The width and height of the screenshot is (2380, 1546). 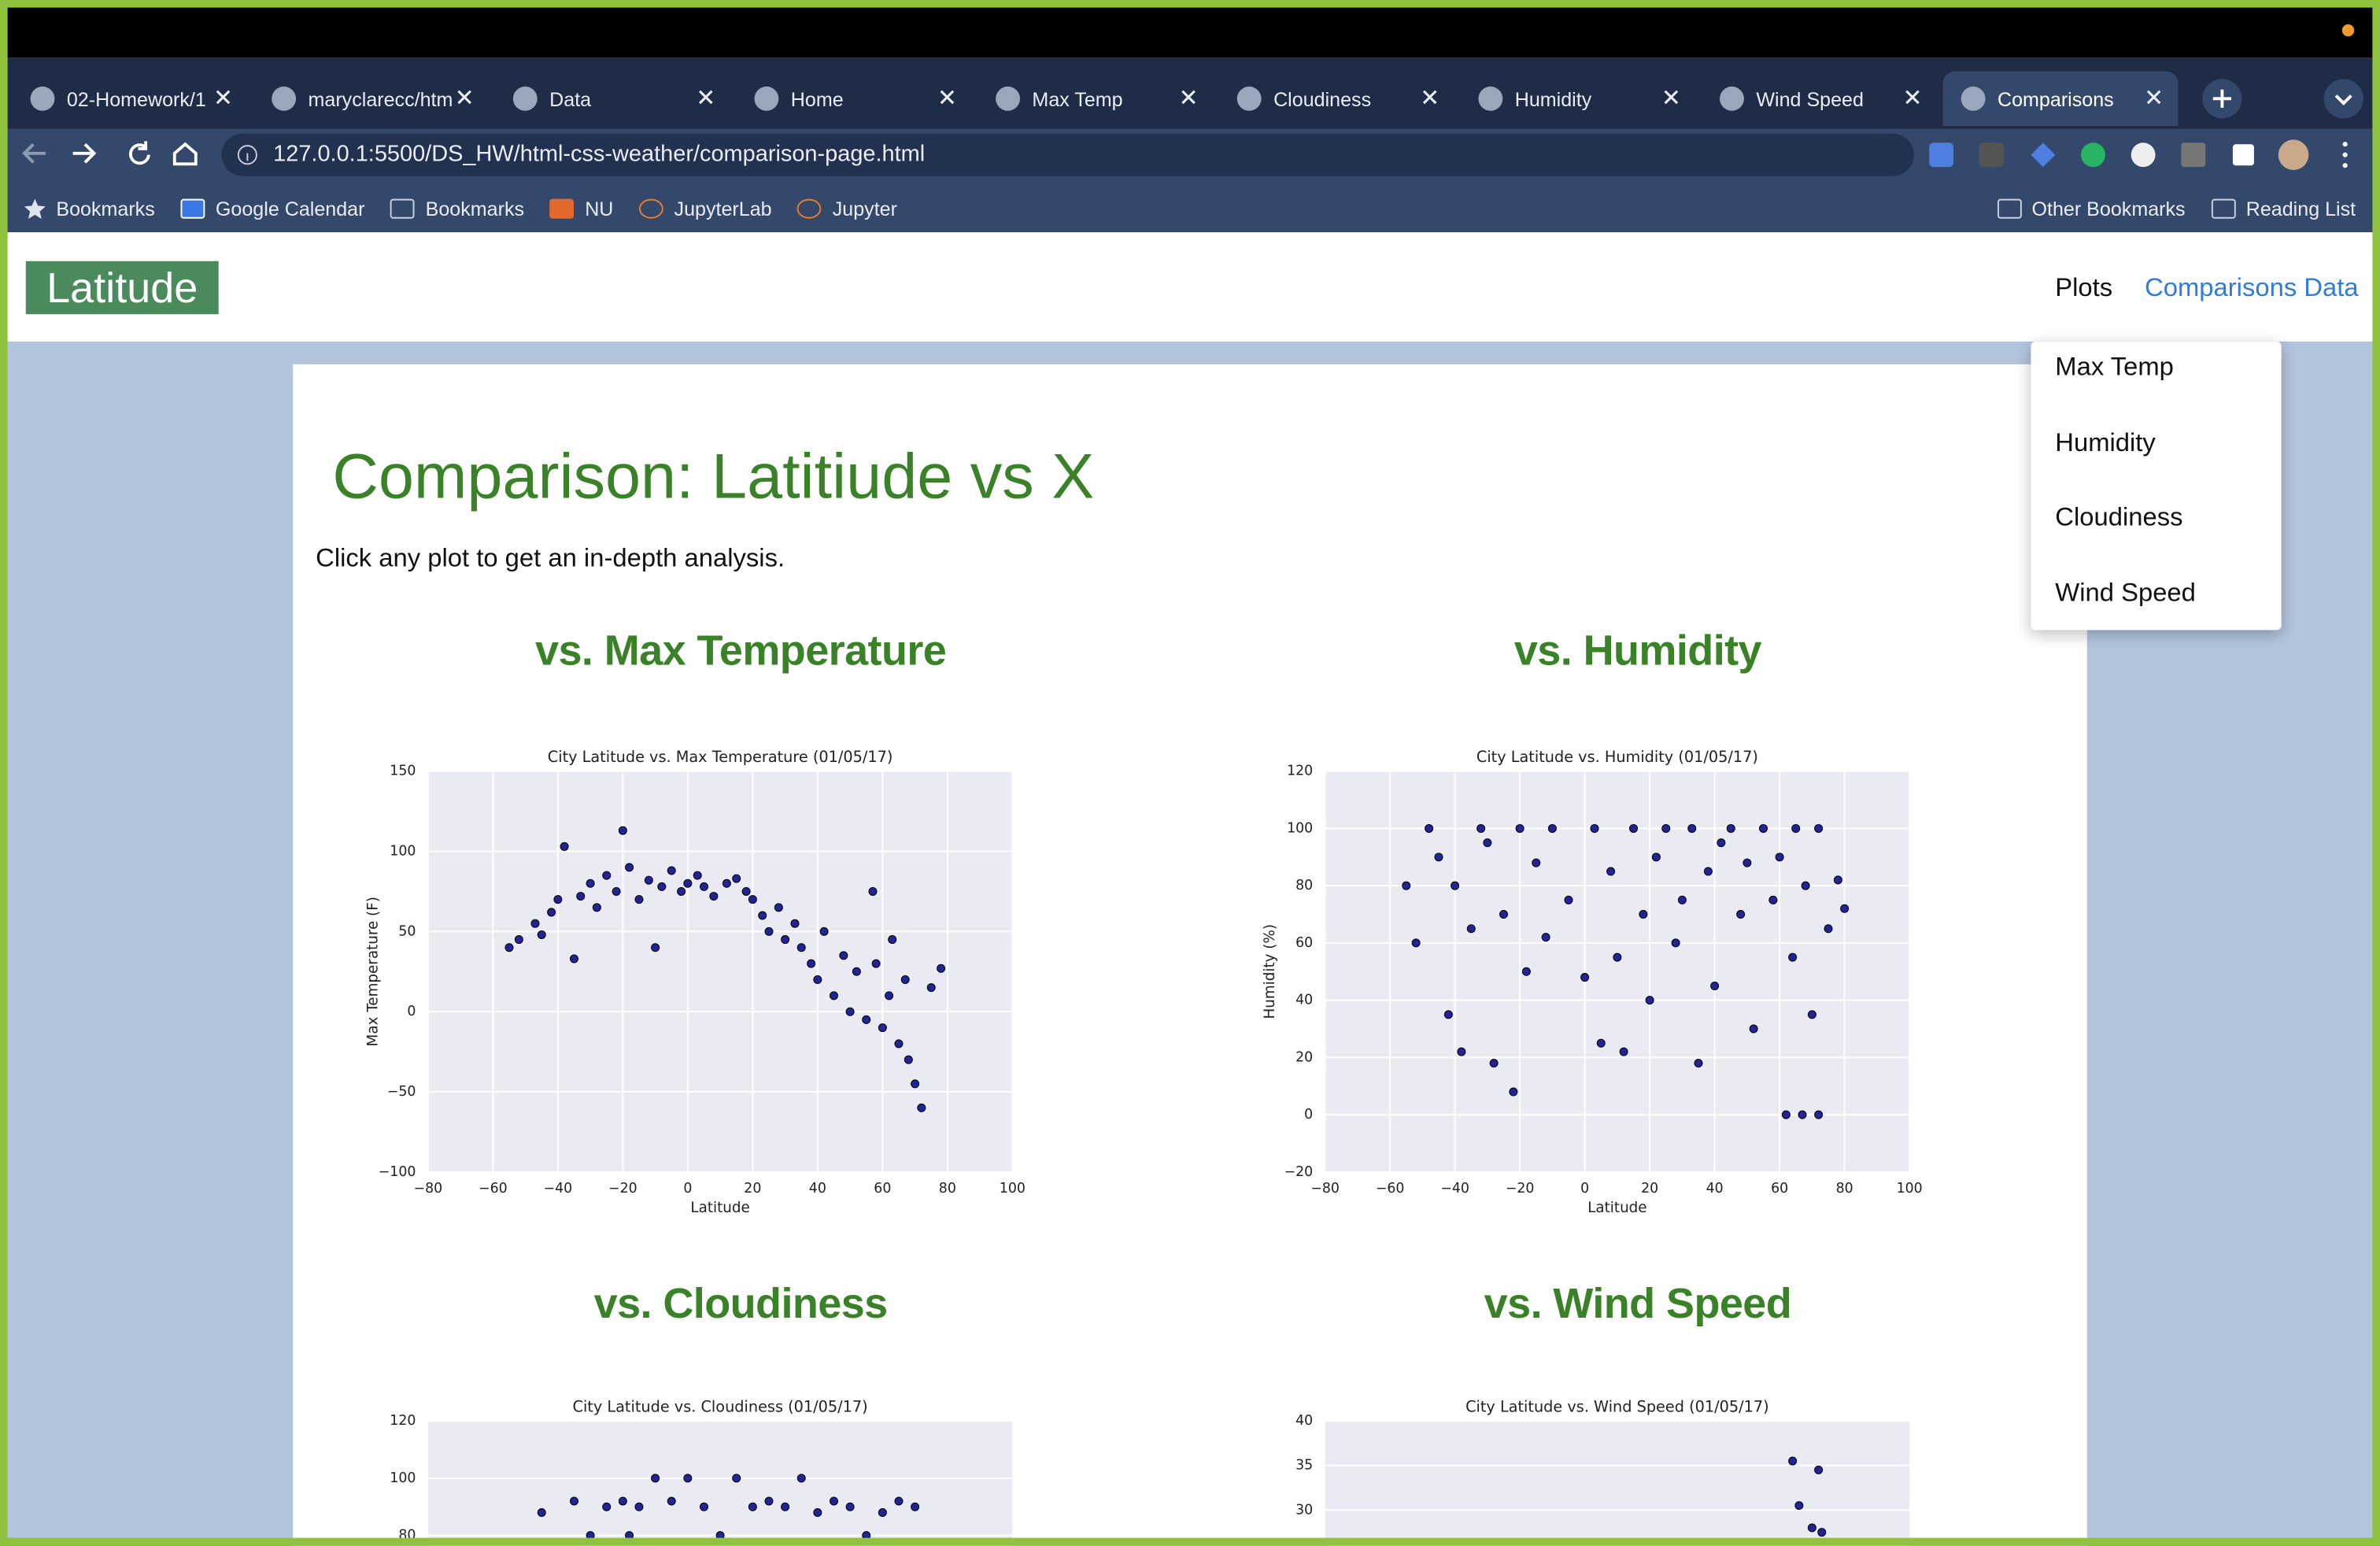 What do you see at coordinates (129, 99) in the screenshot?
I see `tab: 02-Homework/1` at bounding box center [129, 99].